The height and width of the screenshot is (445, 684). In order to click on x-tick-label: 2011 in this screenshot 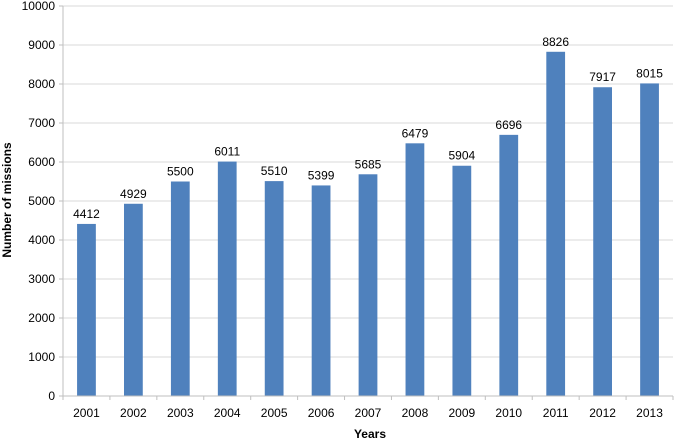, I will do `click(556, 413)`.